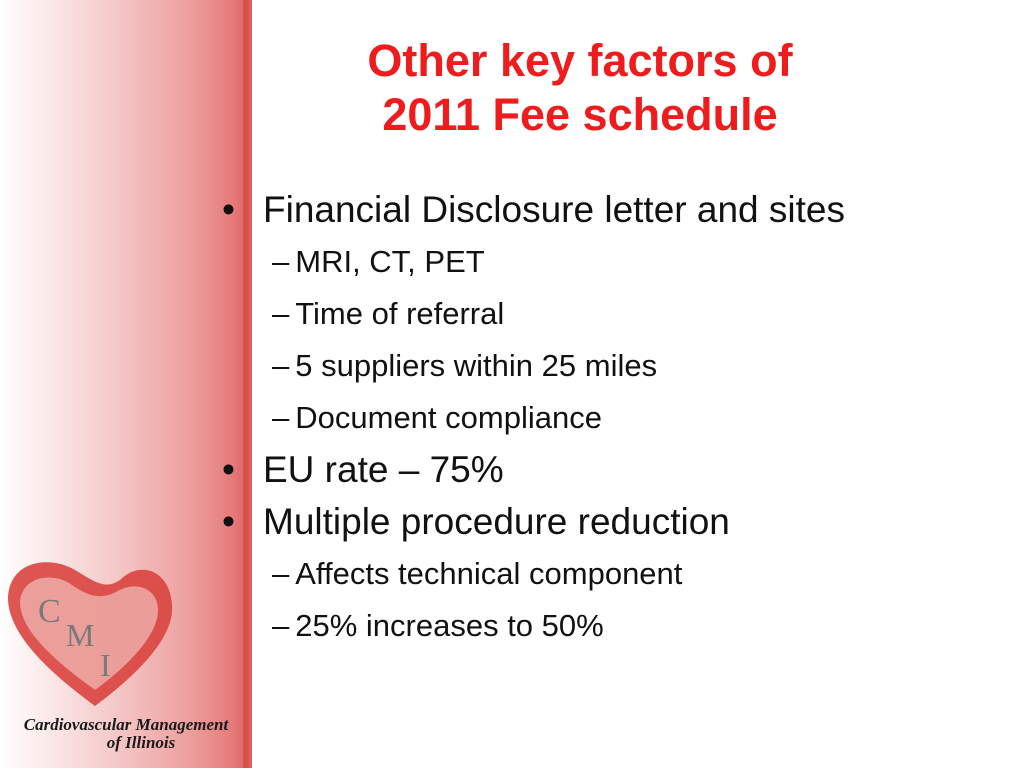 The width and height of the screenshot is (1024, 768). What do you see at coordinates (476, 365) in the screenshot?
I see `bullet-text: 5 suppliers within 25 miles` at bounding box center [476, 365].